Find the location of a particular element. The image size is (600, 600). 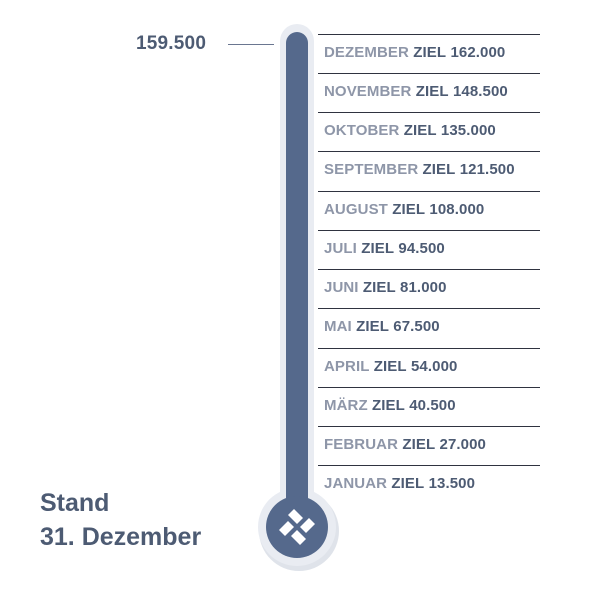

scale-label: JULI ZIEL 94.500 is located at coordinates (384, 248).